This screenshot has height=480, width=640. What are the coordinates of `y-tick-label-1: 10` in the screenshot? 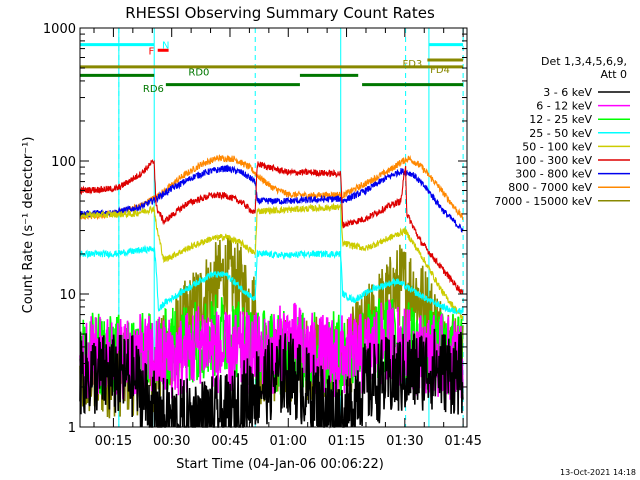 It's located at (67, 295).